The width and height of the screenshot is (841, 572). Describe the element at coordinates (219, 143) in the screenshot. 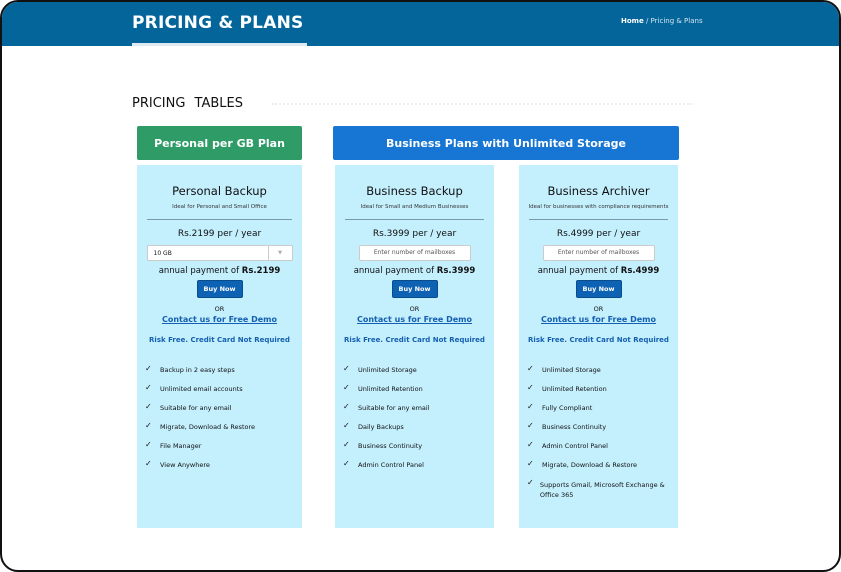

I see `personal-group-header: Personal per GB Plan` at that location.